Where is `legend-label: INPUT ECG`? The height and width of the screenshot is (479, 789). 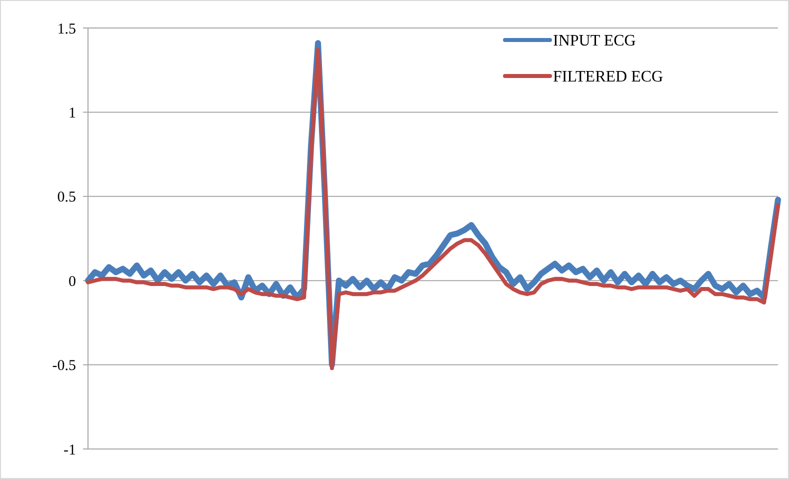
legend-label: INPUT ECG is located at coordinates (594, 41).